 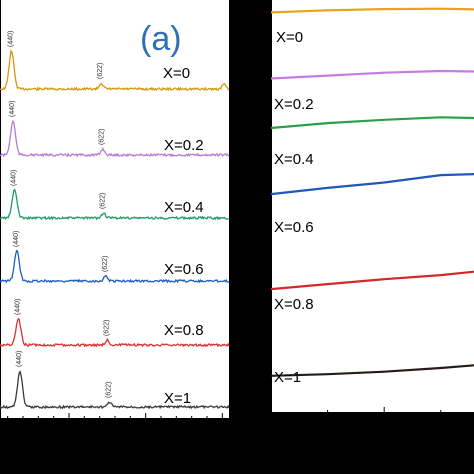 What do you see at coordinates (289, 37) in the screenshot?
I see `transmittance-series-label: X=0` at bounding box center [289, 37].